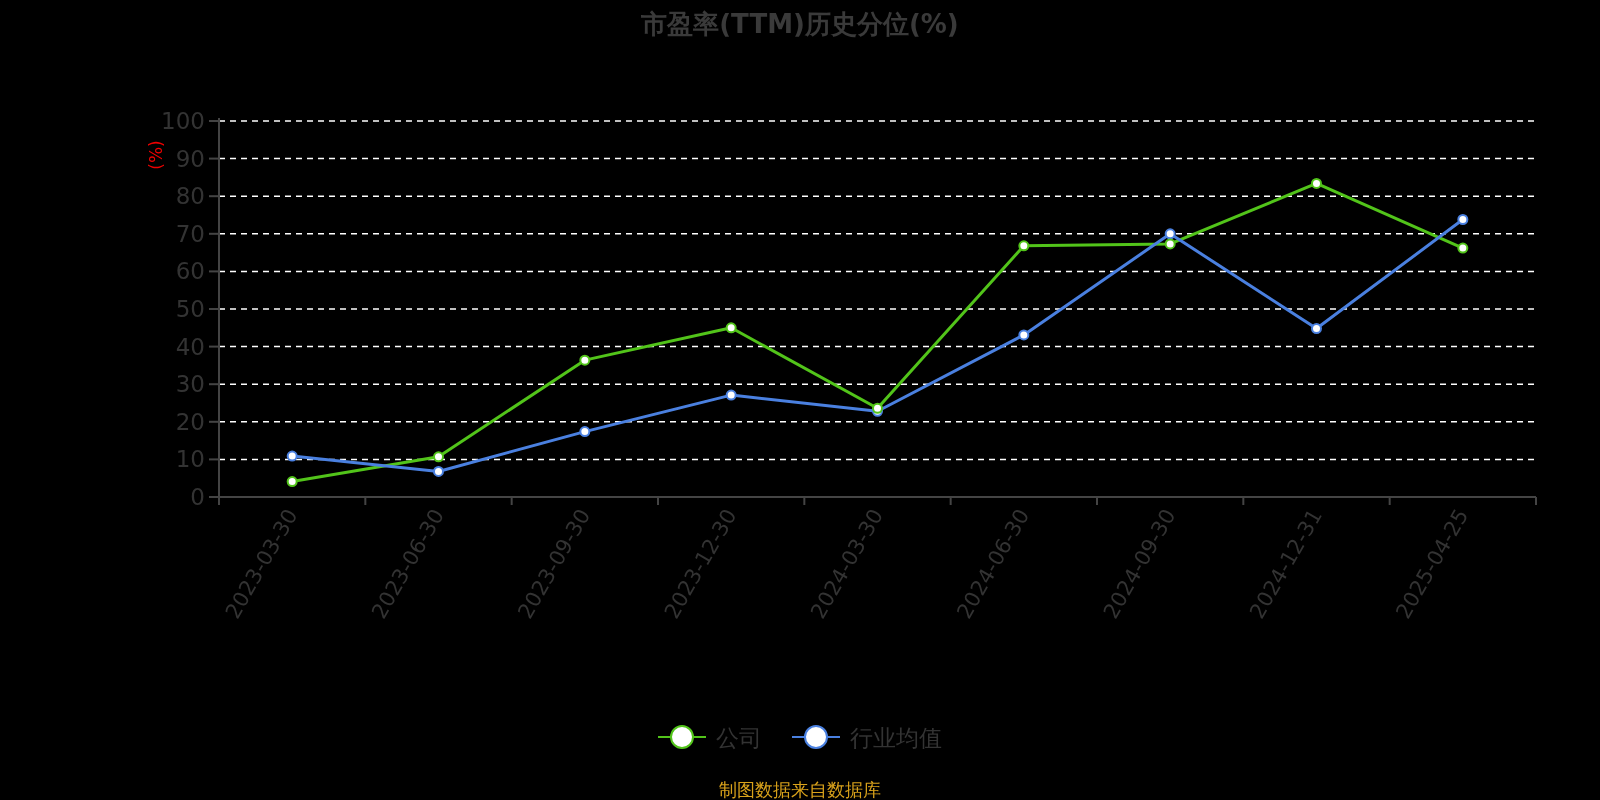 The width and height of the screenshot is (1600, 800). Describe the element at coordinates (799, 24) in the screenshot. I see `chart-title: 市盈率(TTM)历史分位(%)` at that location.